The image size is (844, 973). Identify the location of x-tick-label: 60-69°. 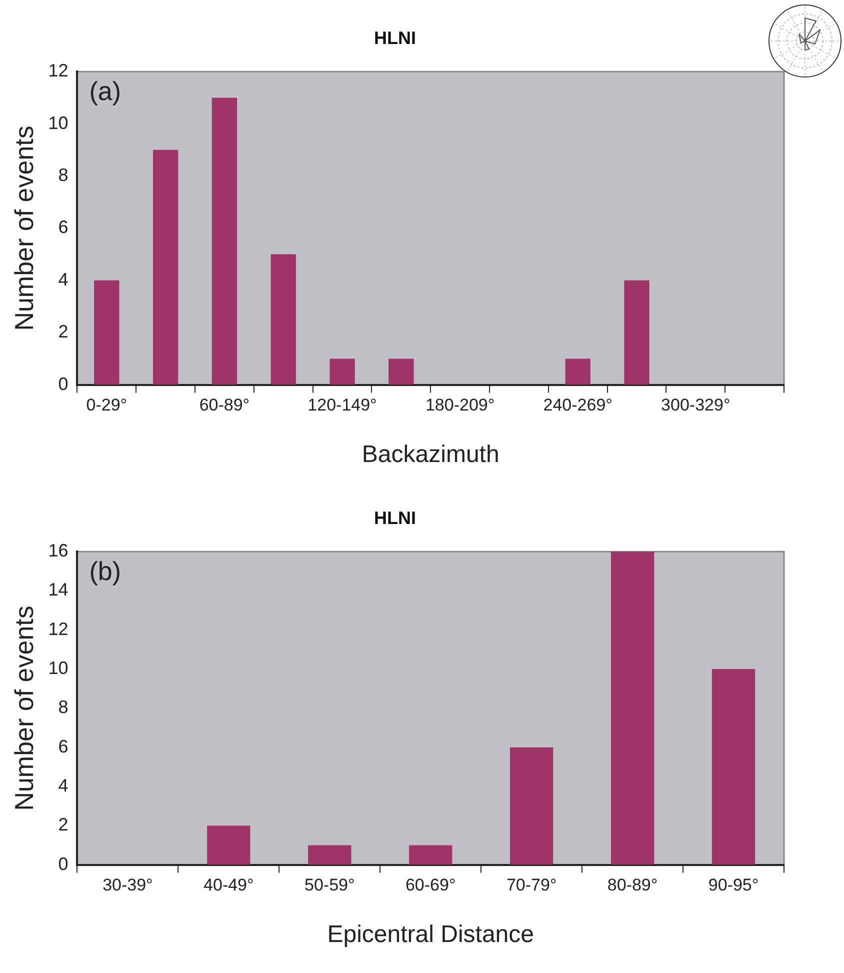
(430, 885).